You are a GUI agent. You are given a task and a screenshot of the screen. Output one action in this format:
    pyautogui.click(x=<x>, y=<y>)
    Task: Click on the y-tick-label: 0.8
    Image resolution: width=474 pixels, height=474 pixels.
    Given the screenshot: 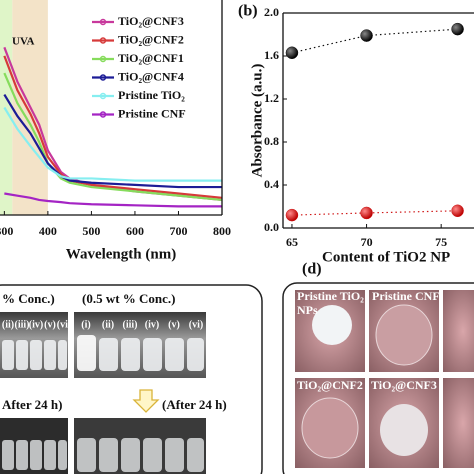 What is the action you would take?
    pyautogui.click(x=271, y=141)
    